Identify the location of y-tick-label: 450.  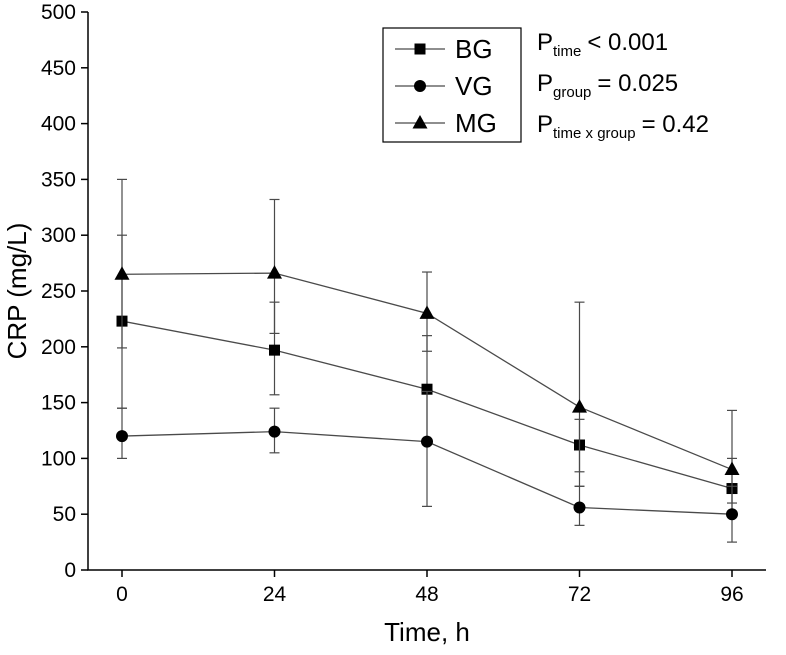
(58, 68).